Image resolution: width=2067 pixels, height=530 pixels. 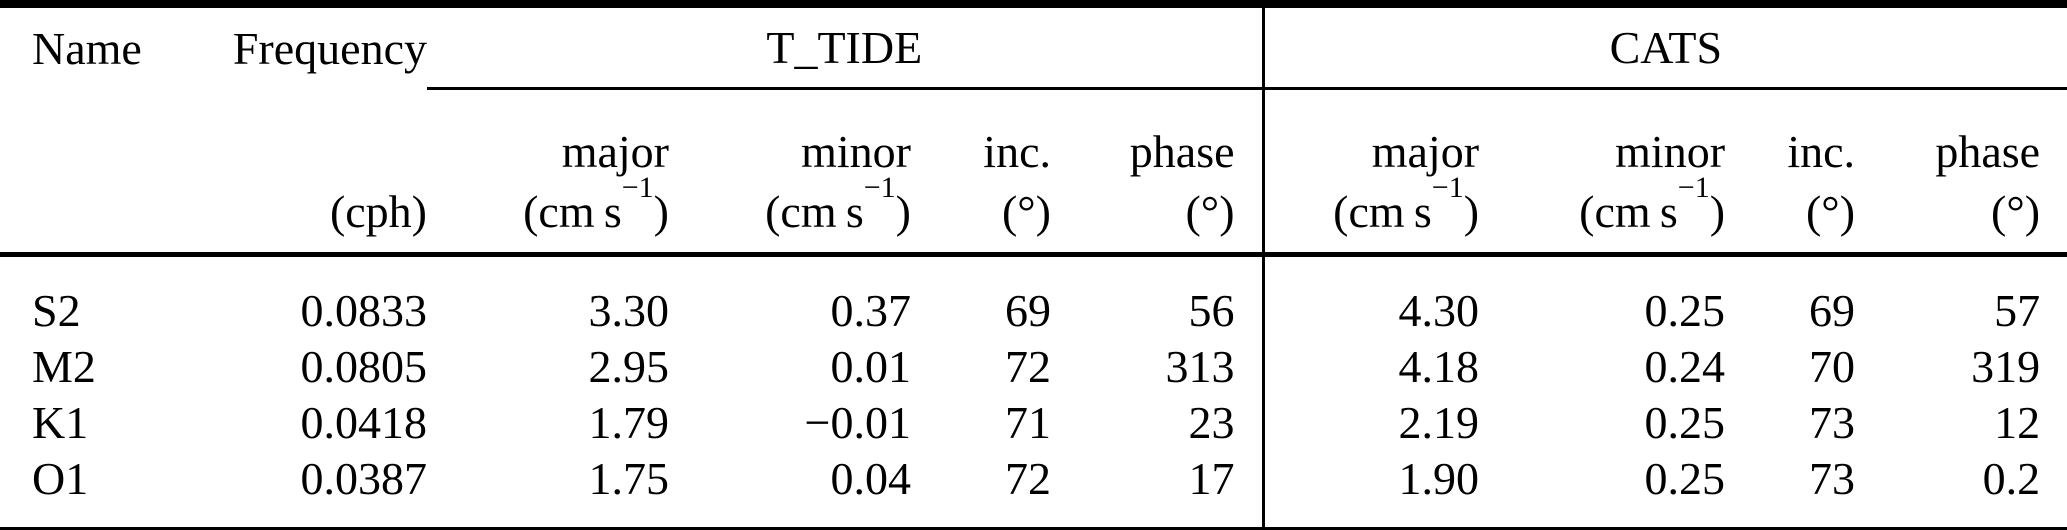 What do you see at coordinates (2006, 366) in the screenshot?
I see `cats-phase-cell: 319` at bounding box center [2006, 366].